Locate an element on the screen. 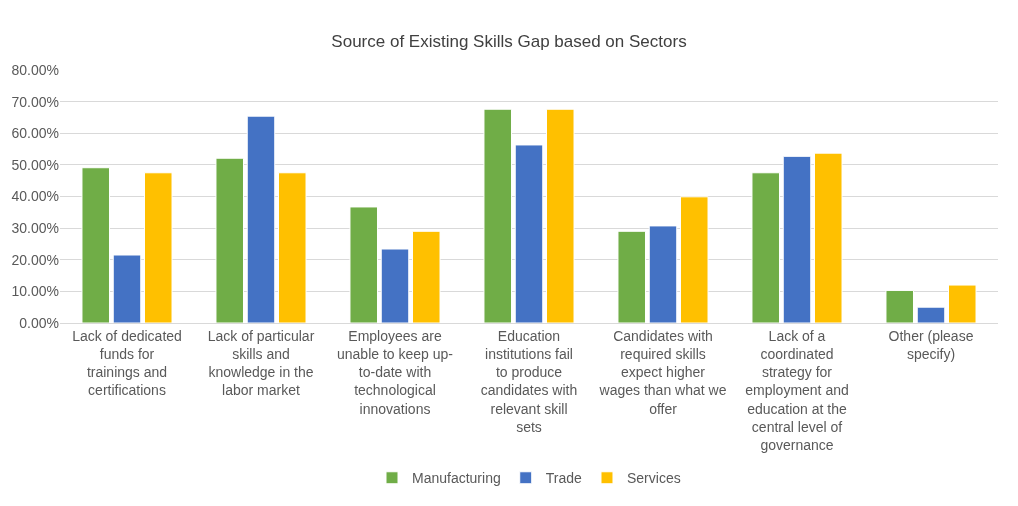 The image size is (1018, 506). y-tick-label: 70.00% is located at coordinates (35, 101).